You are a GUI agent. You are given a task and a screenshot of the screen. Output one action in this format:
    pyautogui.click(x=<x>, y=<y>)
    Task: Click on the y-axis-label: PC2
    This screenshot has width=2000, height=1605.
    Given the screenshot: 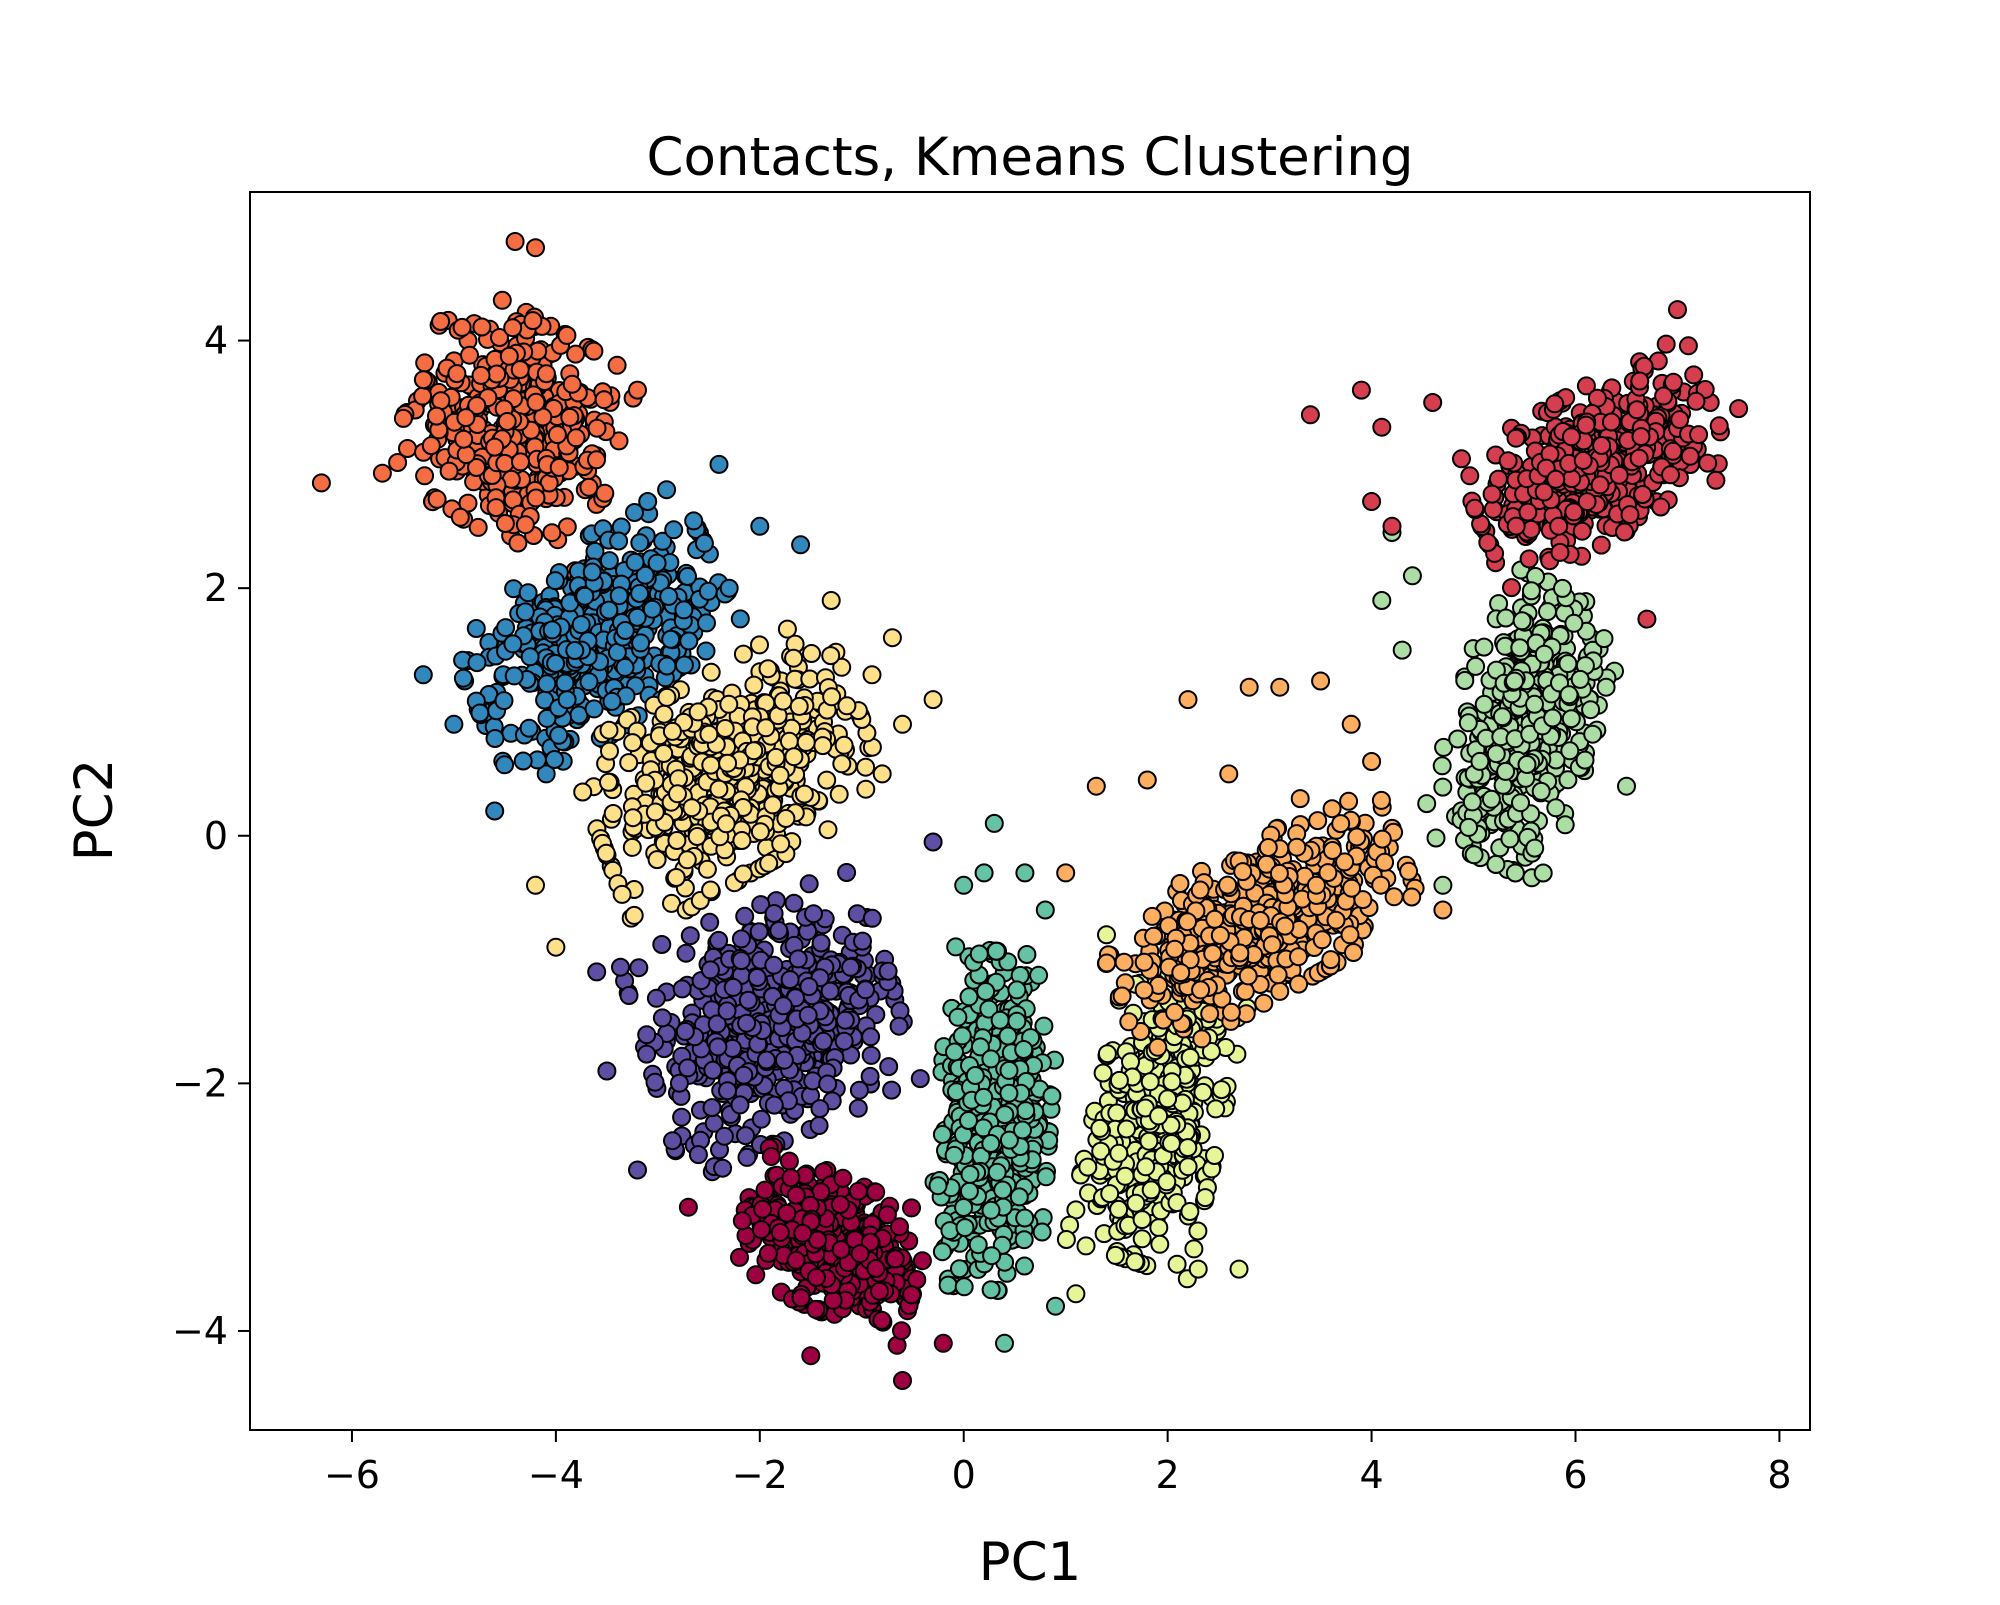 What is the action you would take?
    pyautogui.click(x=94, y=810)
    